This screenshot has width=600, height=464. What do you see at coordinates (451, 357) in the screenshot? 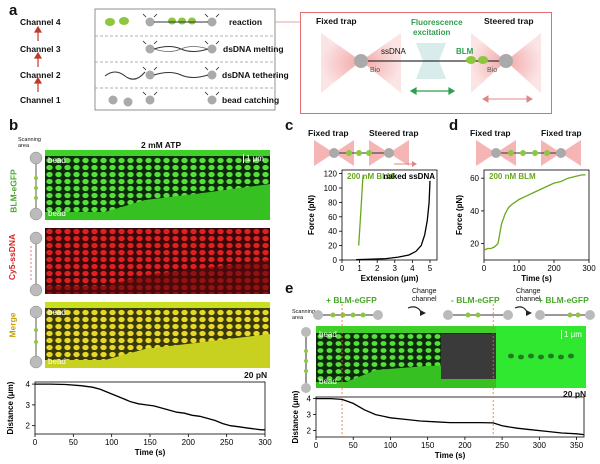
I see `kymograph-e: bead bead 1 μm` at bounding box center [451, 357].